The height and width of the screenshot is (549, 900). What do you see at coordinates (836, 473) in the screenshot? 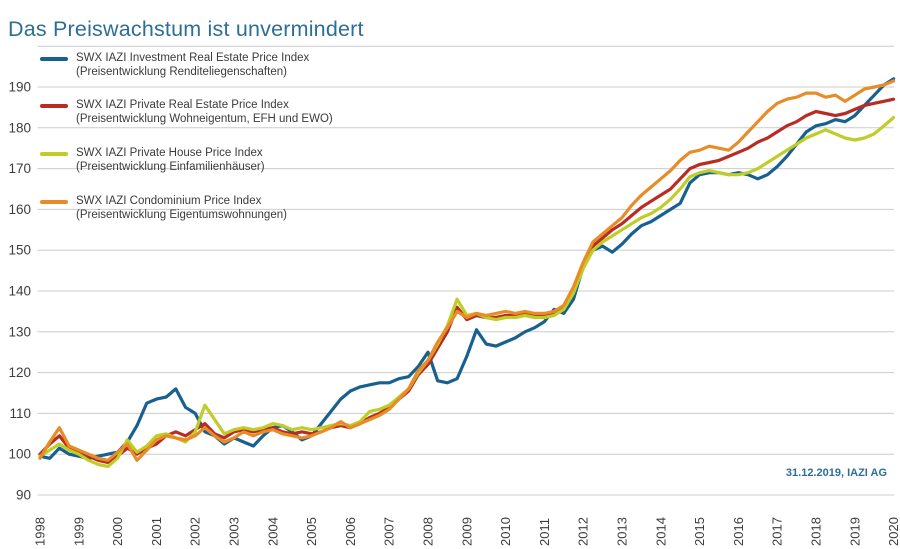
I see `source-note: 31.12.2019, IAZI AG` at bounding box center [836, 473].